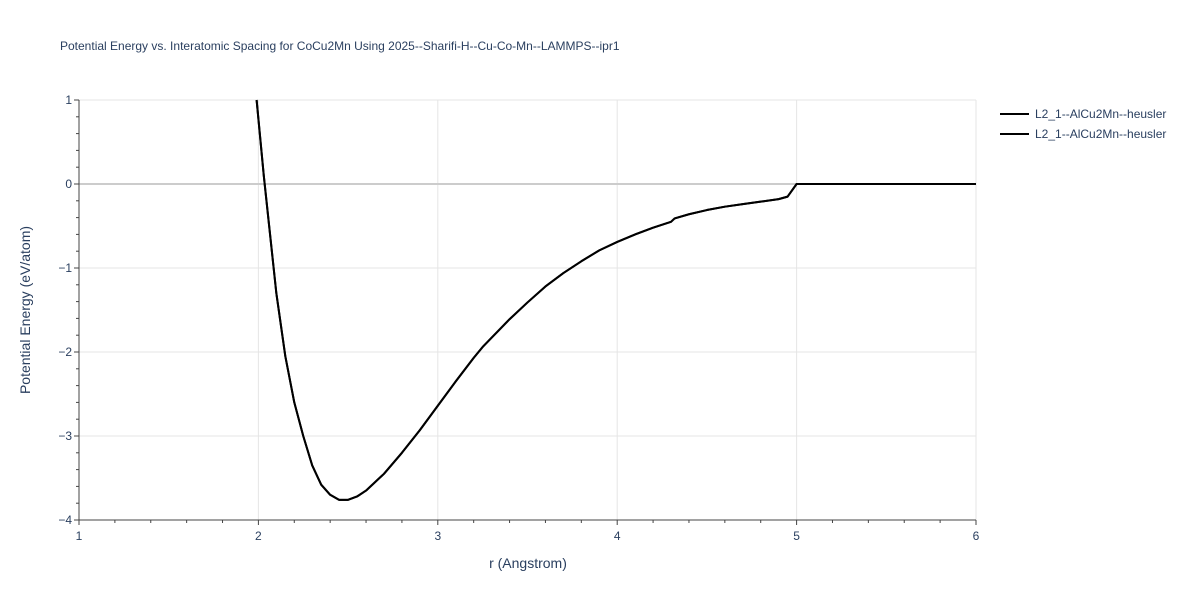  Describe the element at coordinates (976, 536) in the screenshot. I see `x-tick-label: 6` at that location.